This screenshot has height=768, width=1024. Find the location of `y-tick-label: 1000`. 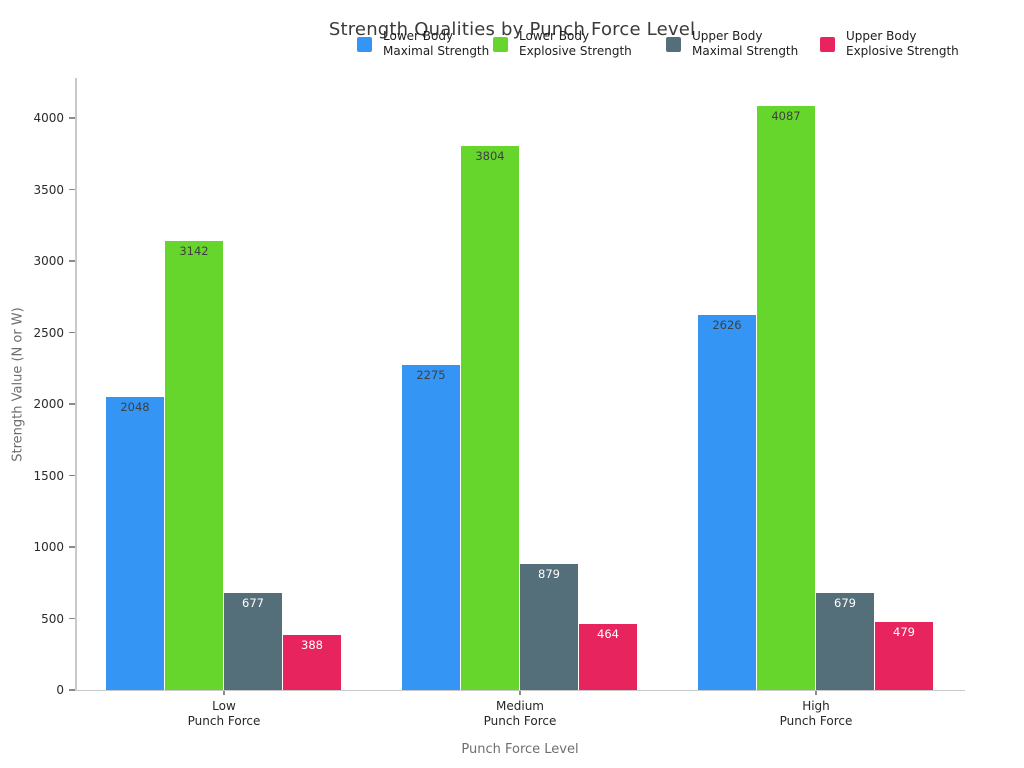

y-tick-label: 1000 is located at coordinates (48, 547).